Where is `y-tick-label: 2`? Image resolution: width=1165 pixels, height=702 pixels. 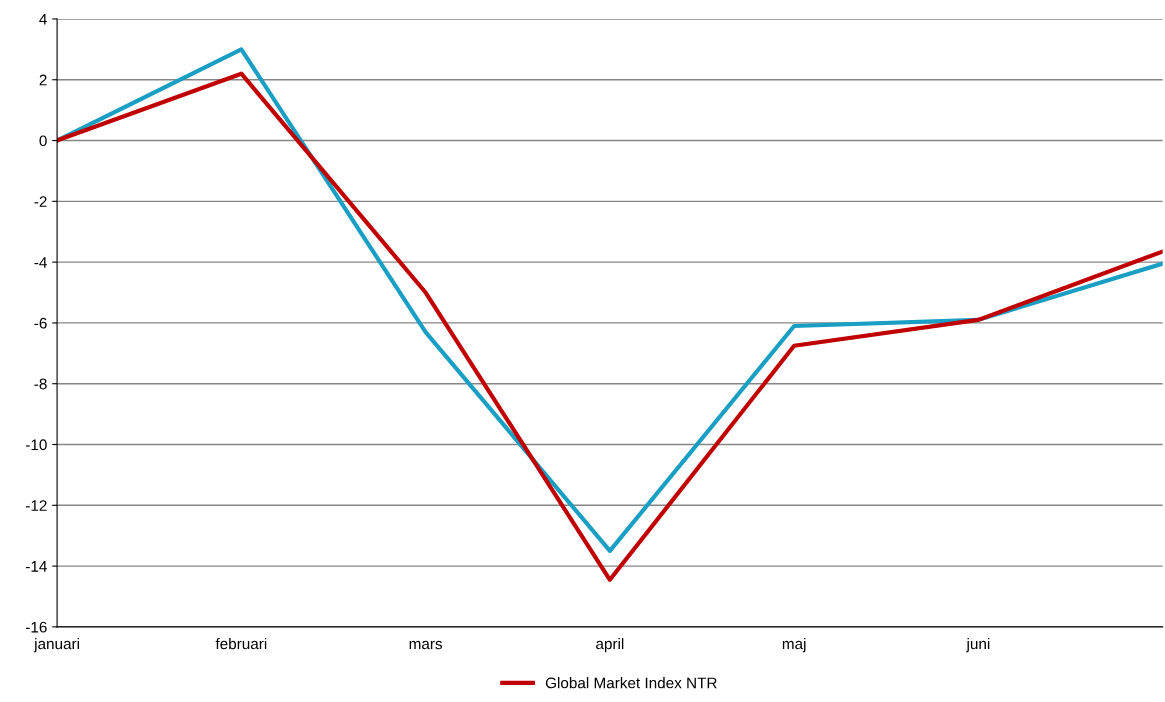
y-tick-label: 2 is located at coordinates (43, 80).